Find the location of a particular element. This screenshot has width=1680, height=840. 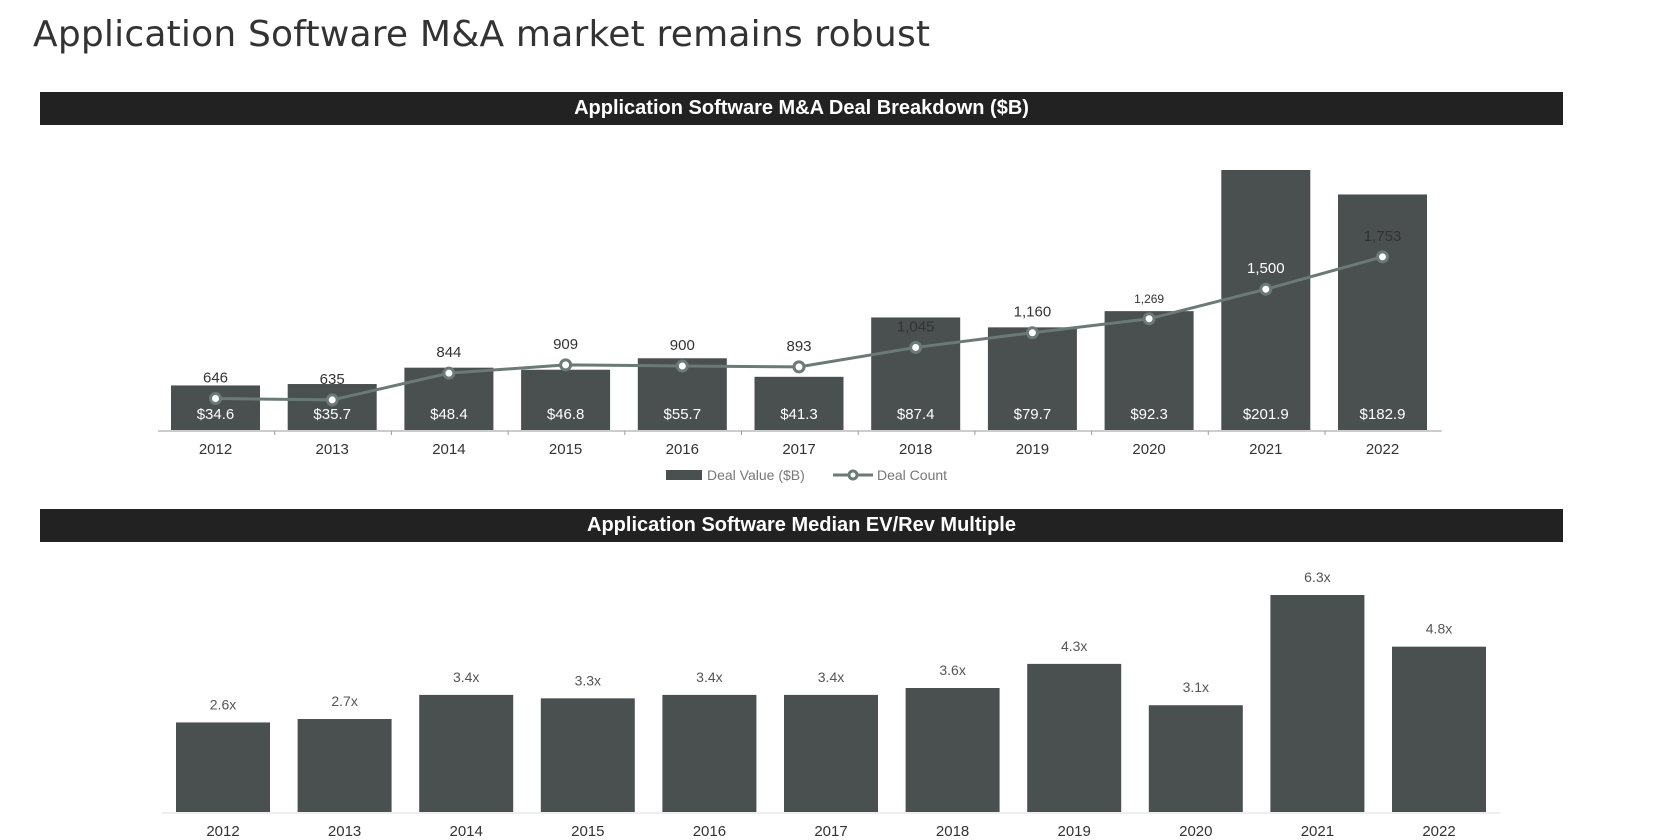

deal-count-label: 1,500 is located at coordinates (1266, 268).